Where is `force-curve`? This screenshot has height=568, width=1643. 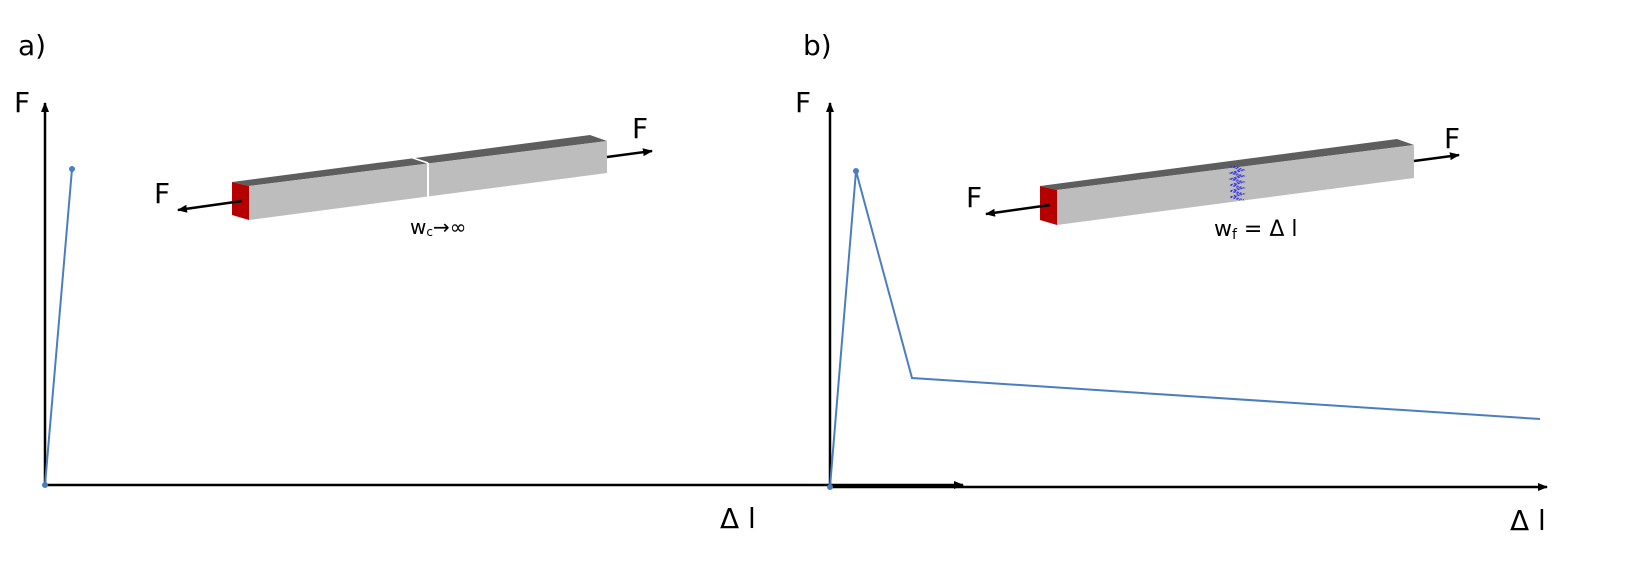 force-curve is located at coordinates (58, 327).